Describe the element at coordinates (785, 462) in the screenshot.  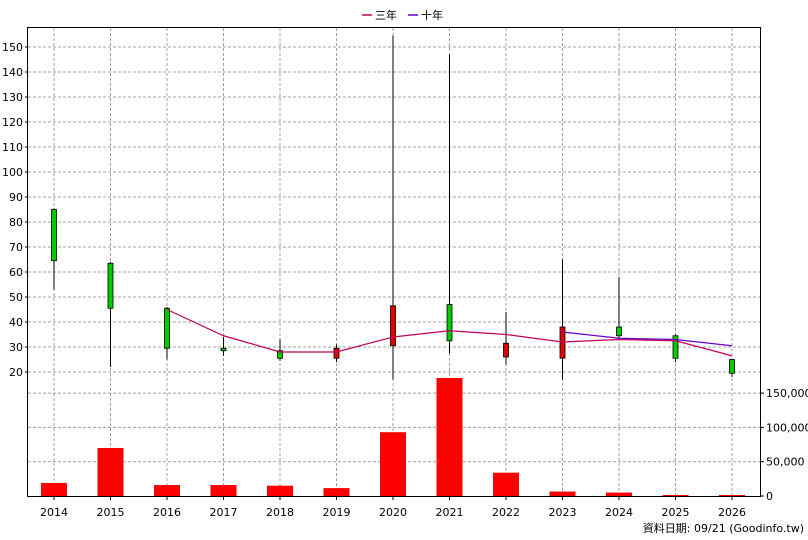
I see `volume-tick-label: 50,000` at that location.